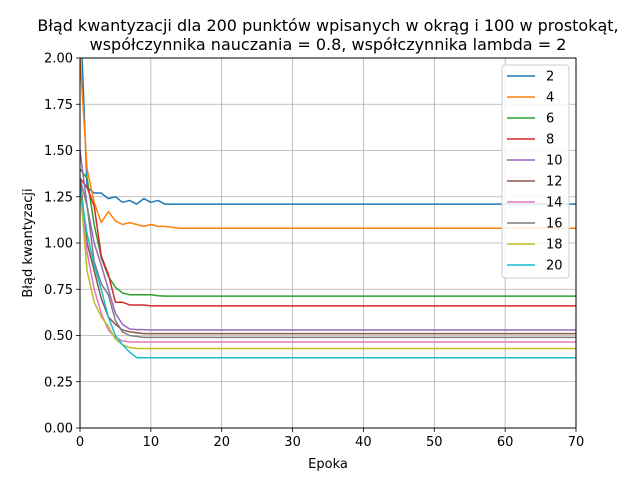 This screenshot has height=480, width=640. What do you see at coordinates (221, 442) in the screenshot?
I see `x-tick-label: 20` at bounding box center [221, 442].